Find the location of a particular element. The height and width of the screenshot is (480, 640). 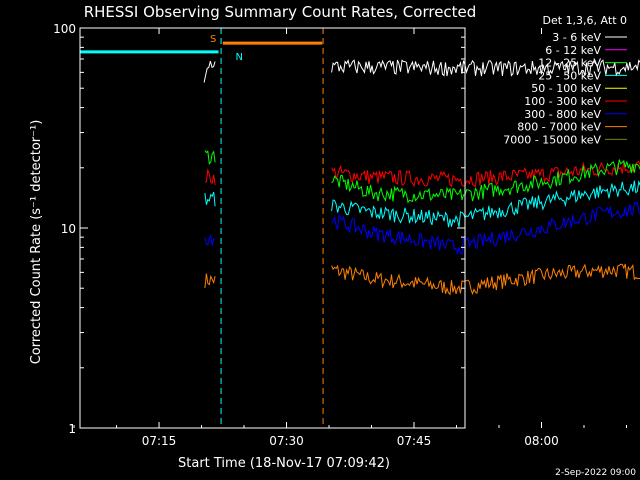

legend-header: Det 1,3,6, Att 0 is located at coordinates (585, 20).